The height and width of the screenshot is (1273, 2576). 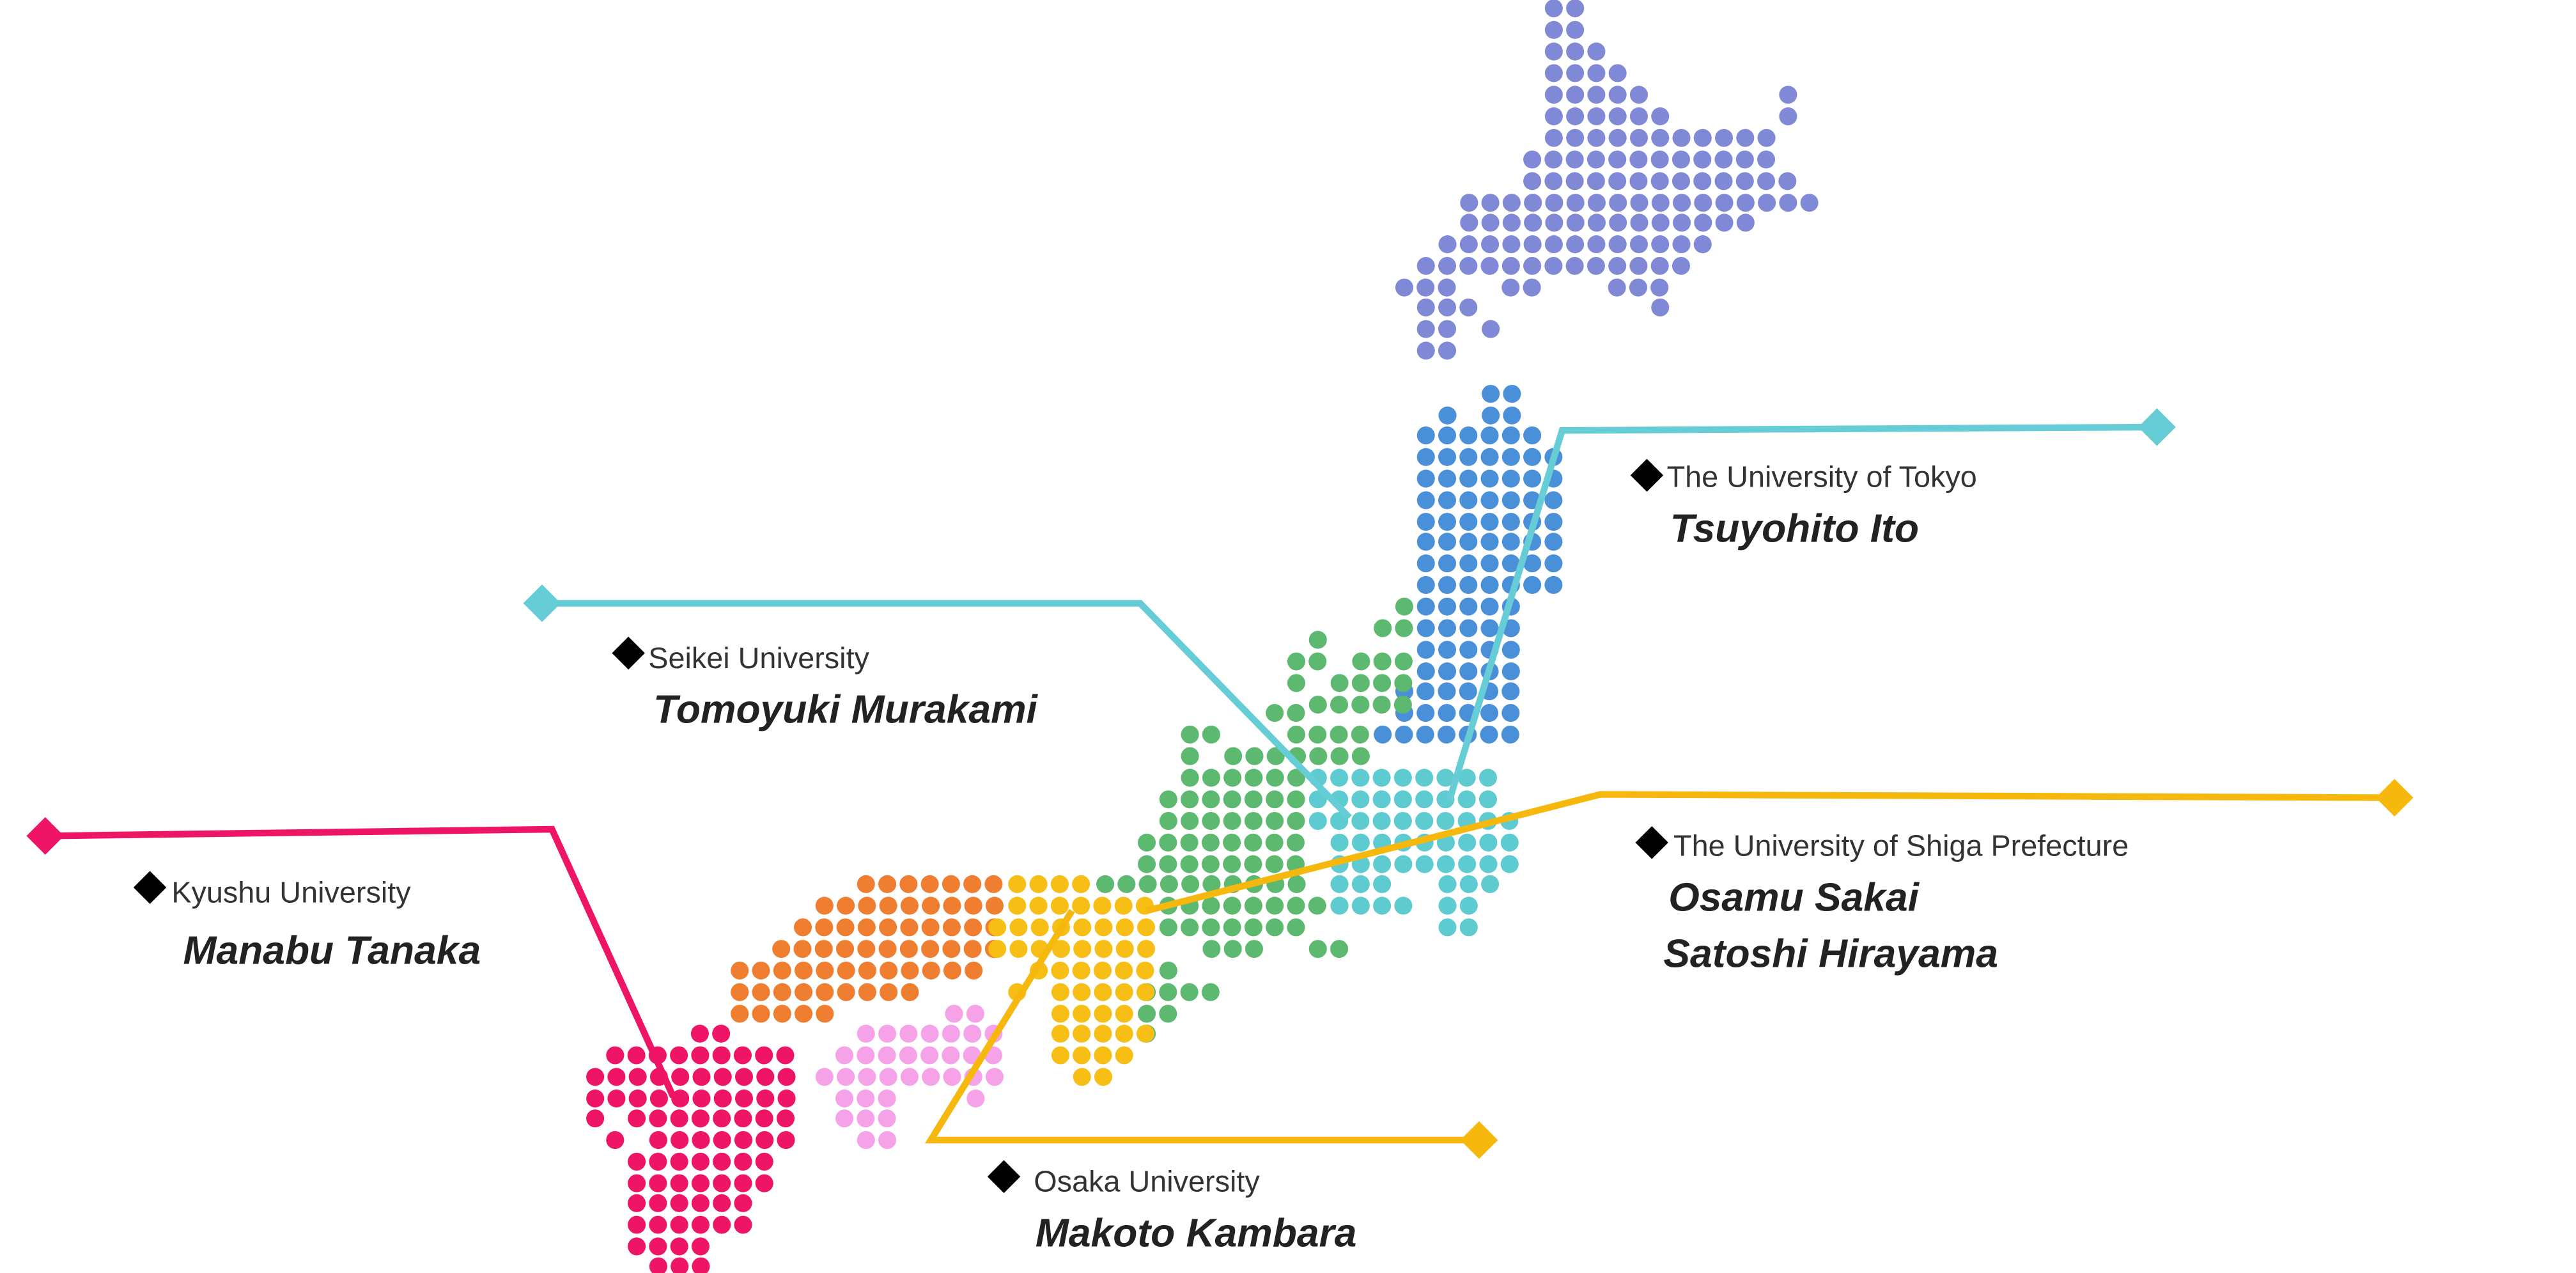 I want to click on member-name: Satoshi Hirayama, so click(x=1830, y=954).